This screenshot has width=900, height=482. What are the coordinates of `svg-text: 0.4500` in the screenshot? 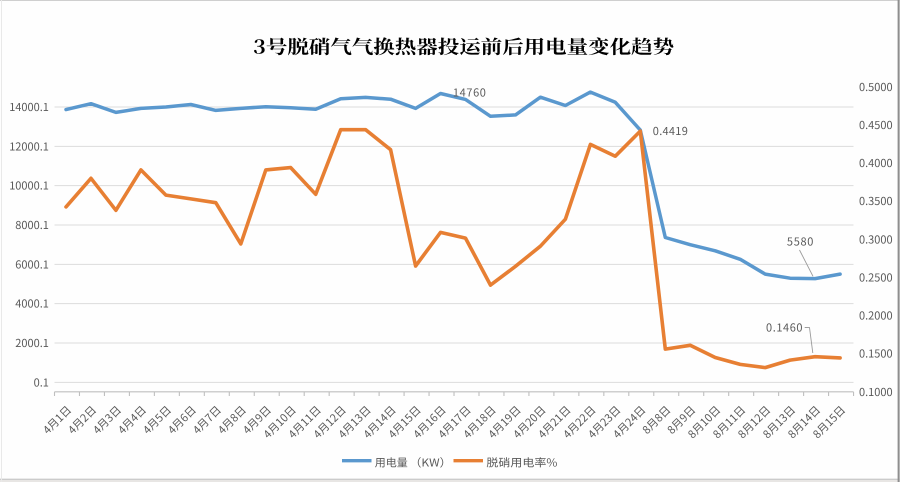 It's located at (876, 125).